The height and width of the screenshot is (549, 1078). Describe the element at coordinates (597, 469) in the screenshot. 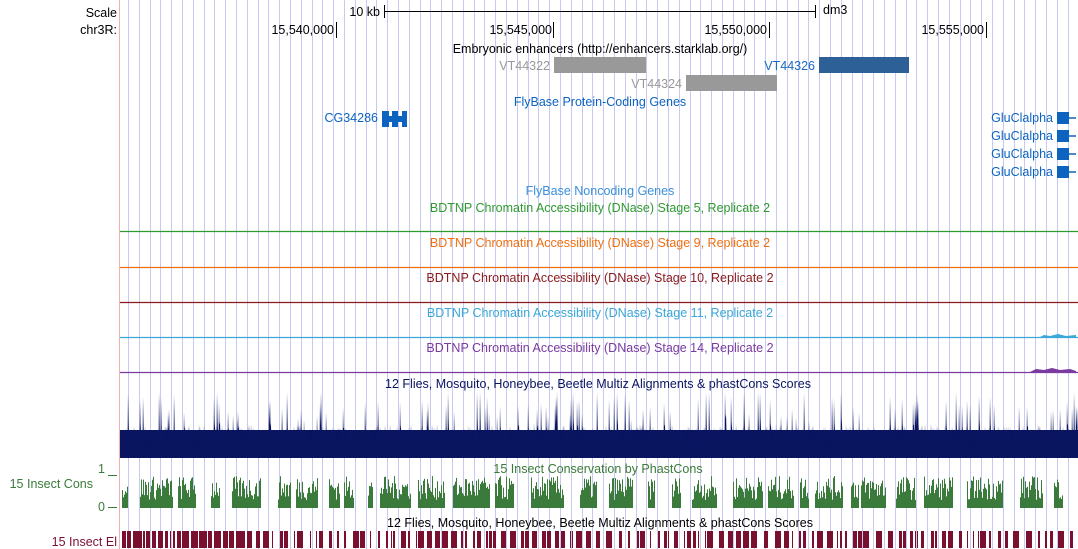

I see `track-title-phastcons: 15 Insect Conservation by PhastCons` at that location.